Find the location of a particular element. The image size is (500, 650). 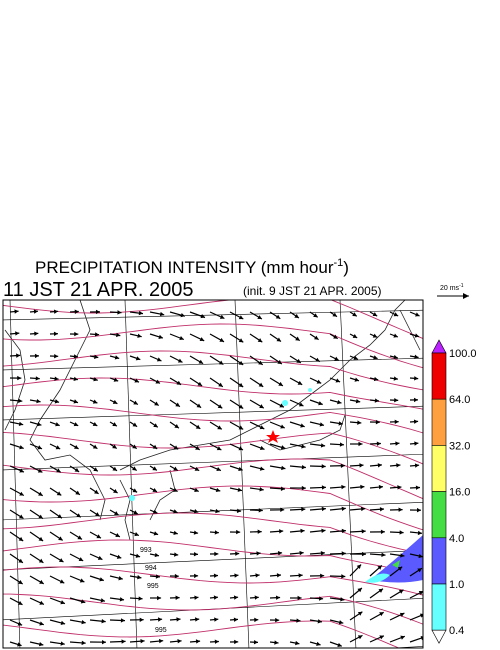

colorbar: 100.0 64.0 32.0 16.0 4.0 1.0 0.4 is located at coordinates (454, 491).